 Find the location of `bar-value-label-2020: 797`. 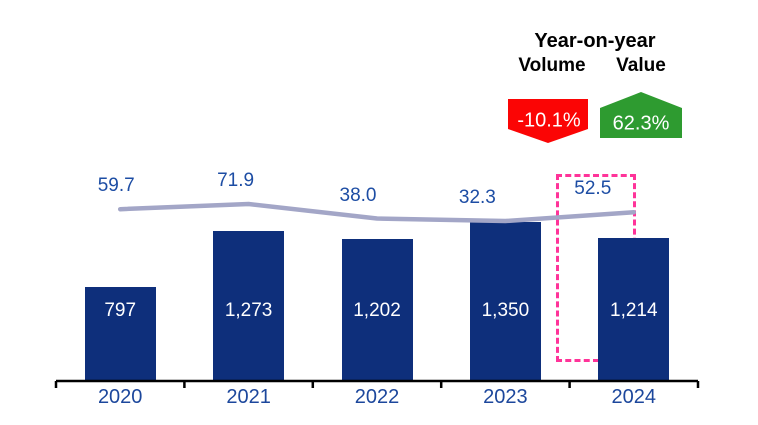

bar-value-label-2020: 797 is located at coordinates (120, 310).